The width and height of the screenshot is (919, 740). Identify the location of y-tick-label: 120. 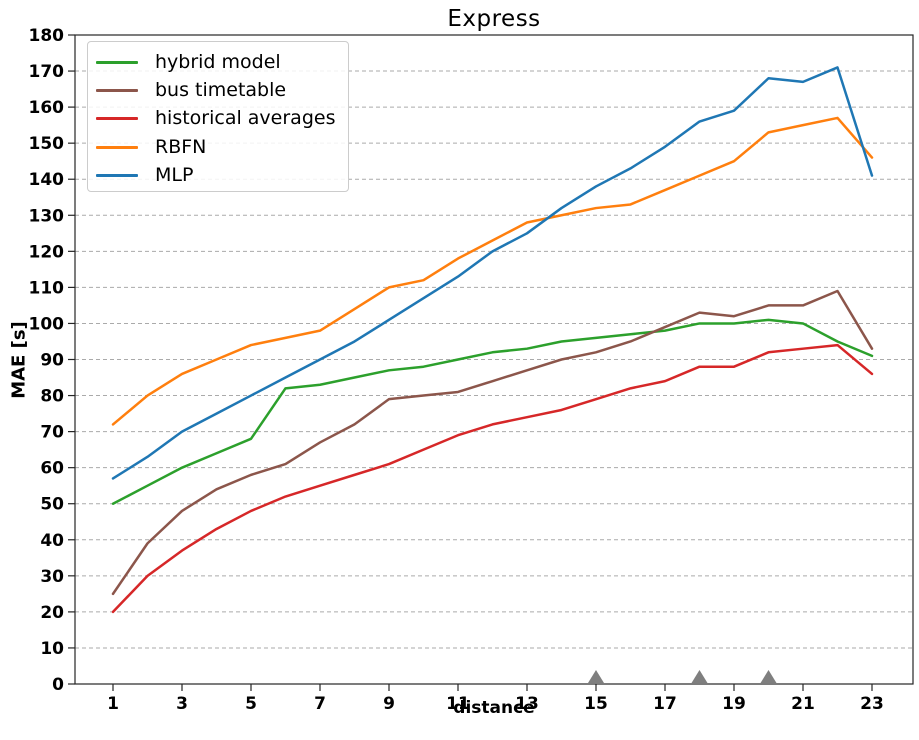
(47, 252).